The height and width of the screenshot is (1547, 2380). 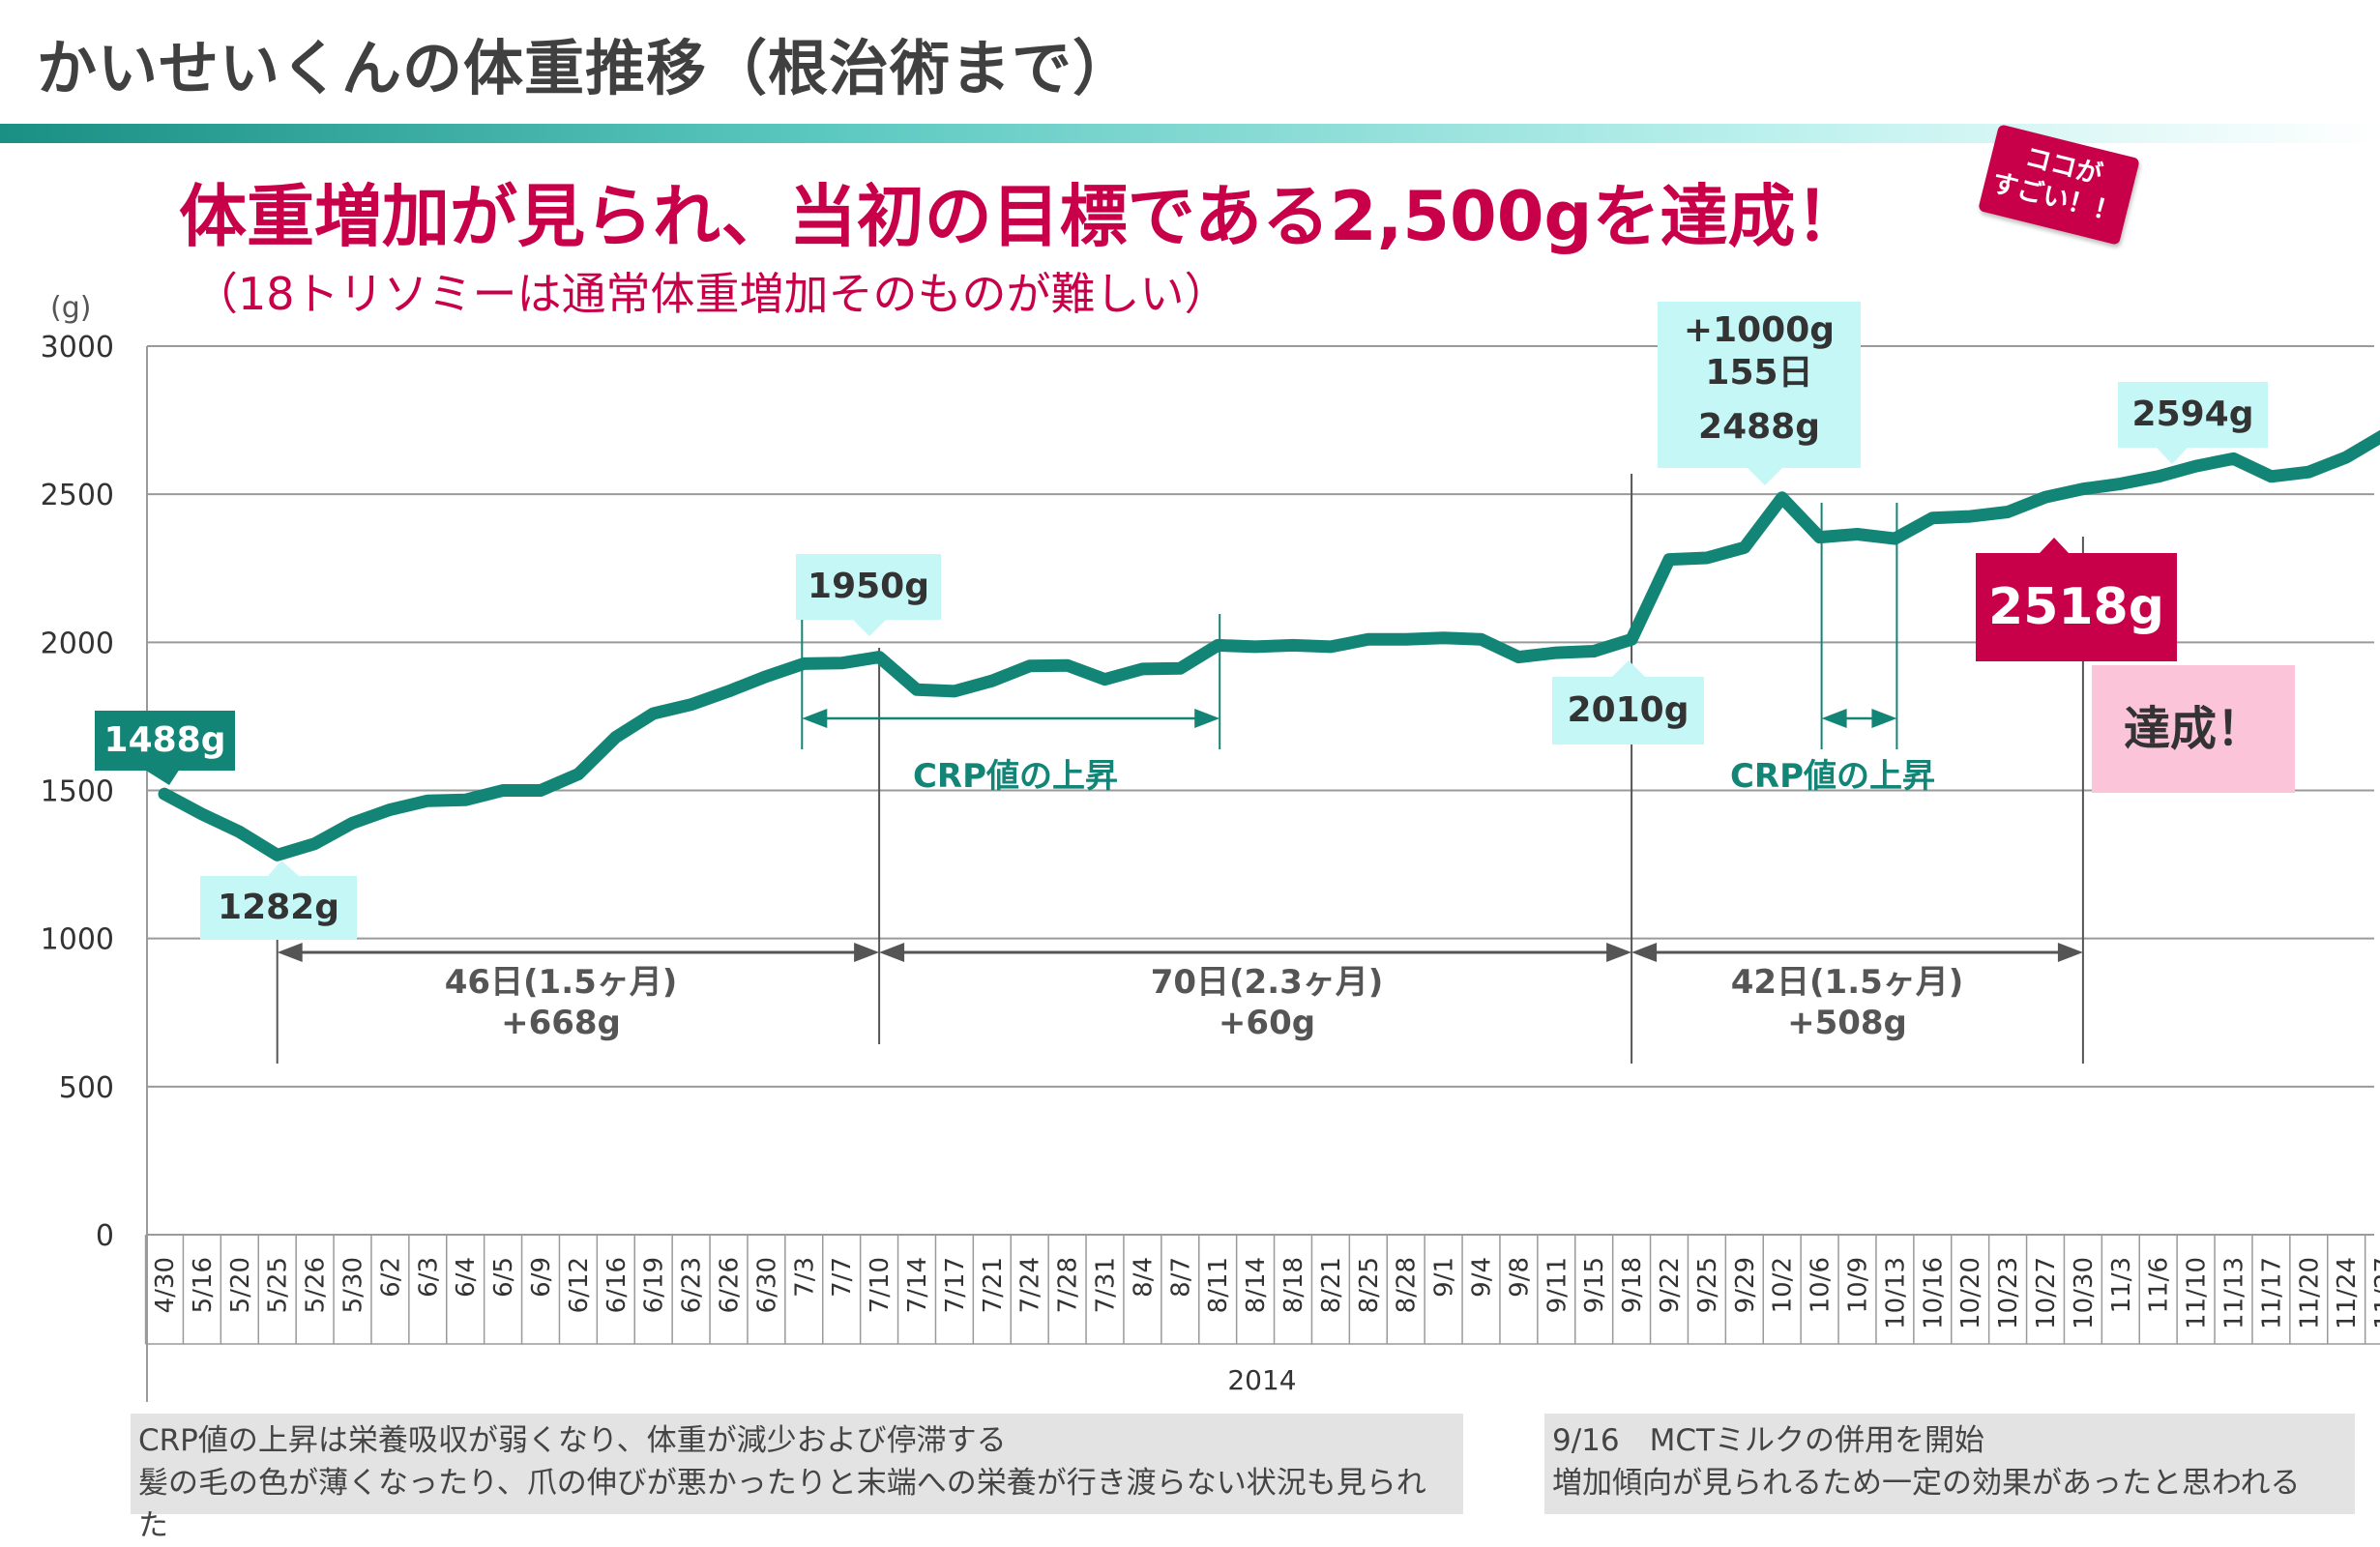 What do you see at coordinates (78, 495) in the screenshot?
I see `y-tick-label: 2500` at bounding box center [78, 495].